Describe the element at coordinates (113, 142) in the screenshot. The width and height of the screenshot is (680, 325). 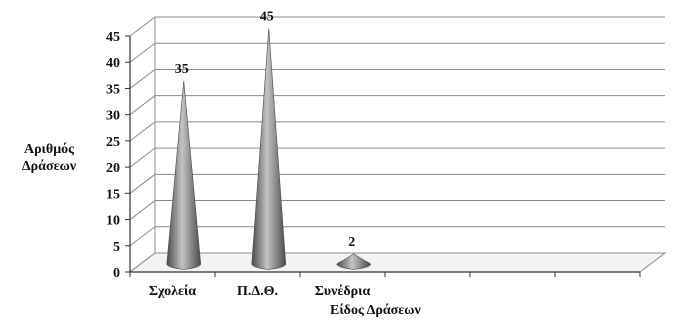
I see `y-tick-label: 25` at that location.